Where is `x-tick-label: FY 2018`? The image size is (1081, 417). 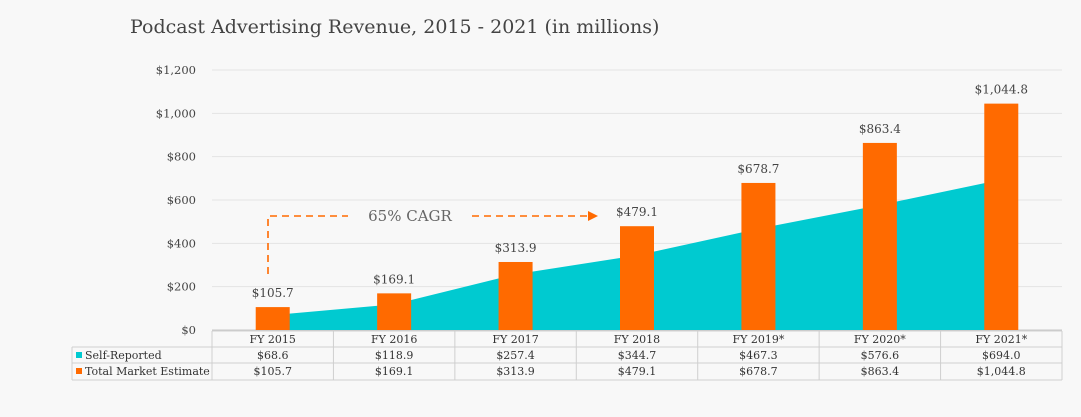 x-tick-label: FY 2018 is located at coordinates (637, 339).